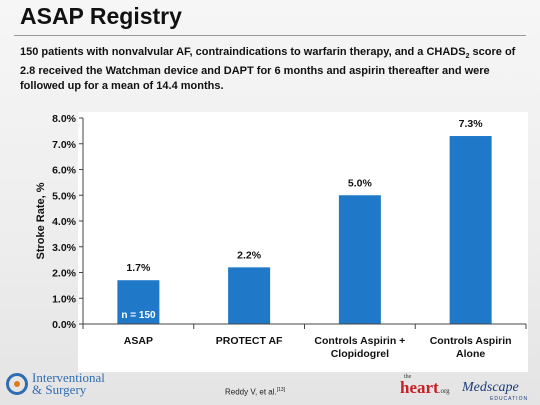  Describe the element at coordinates (138, 268) in the screenshot. I see `bar-data-label: 1.7%` at that location.